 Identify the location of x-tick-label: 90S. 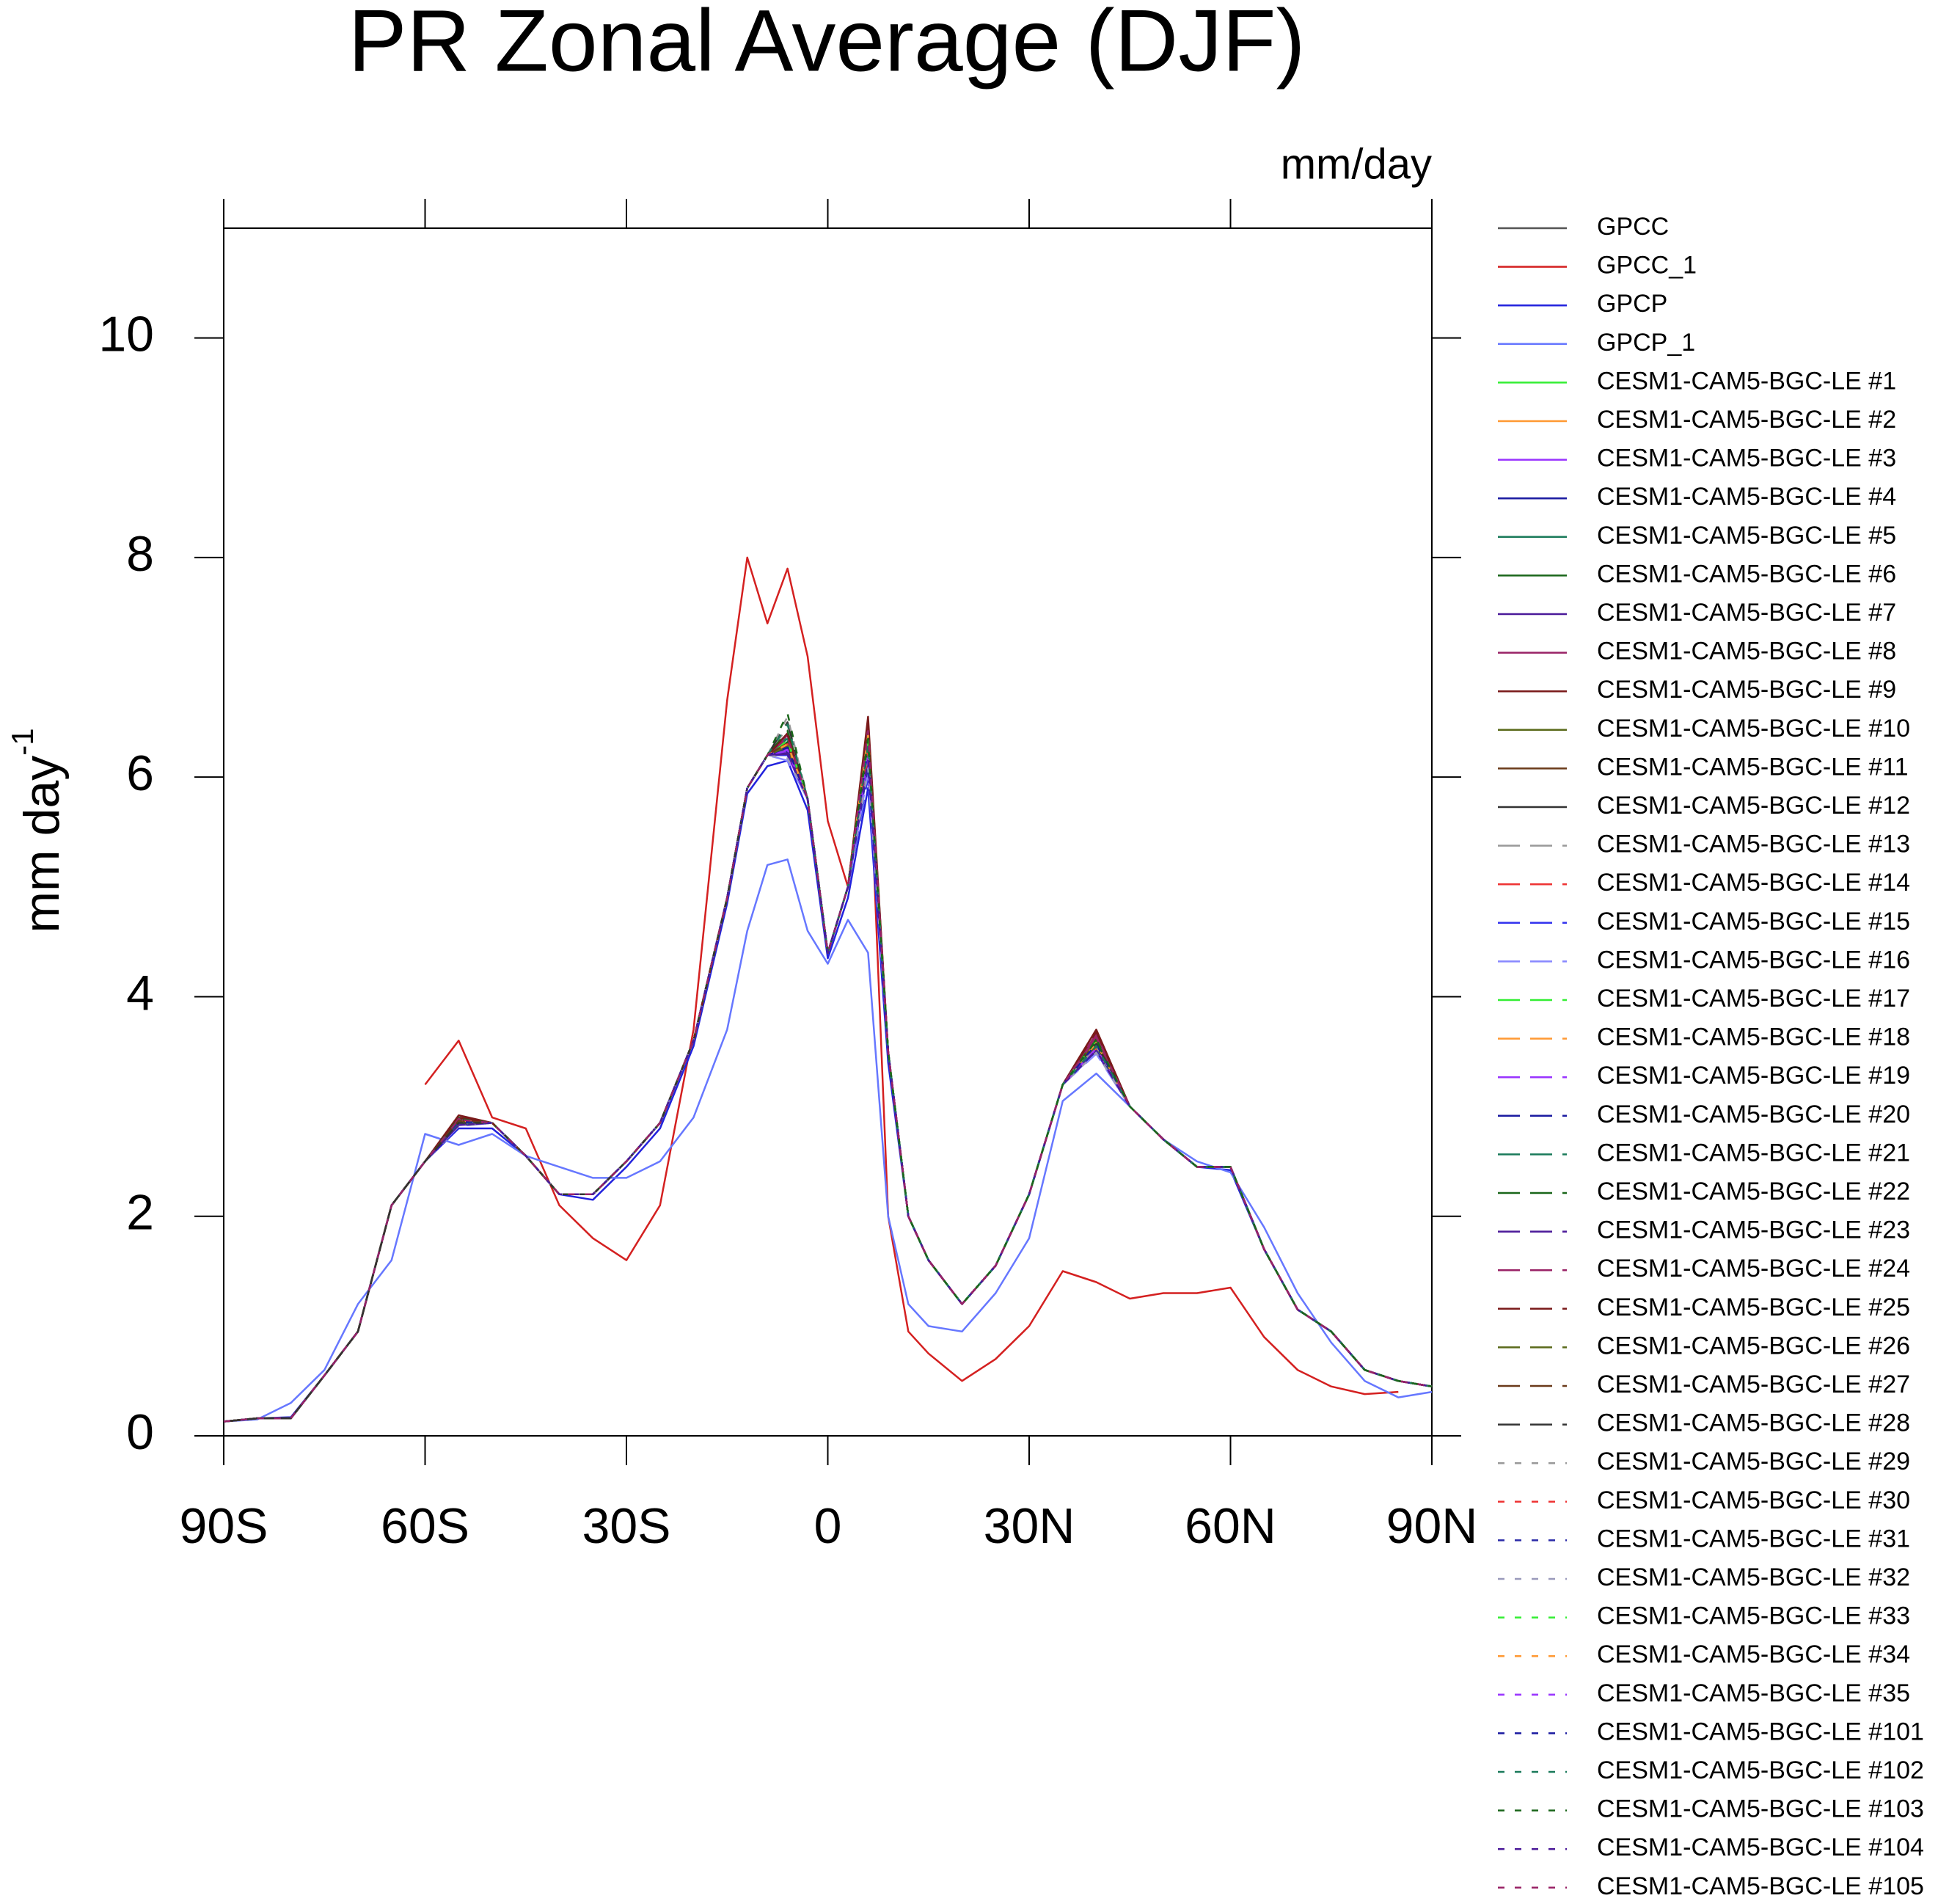
(224, 1526).